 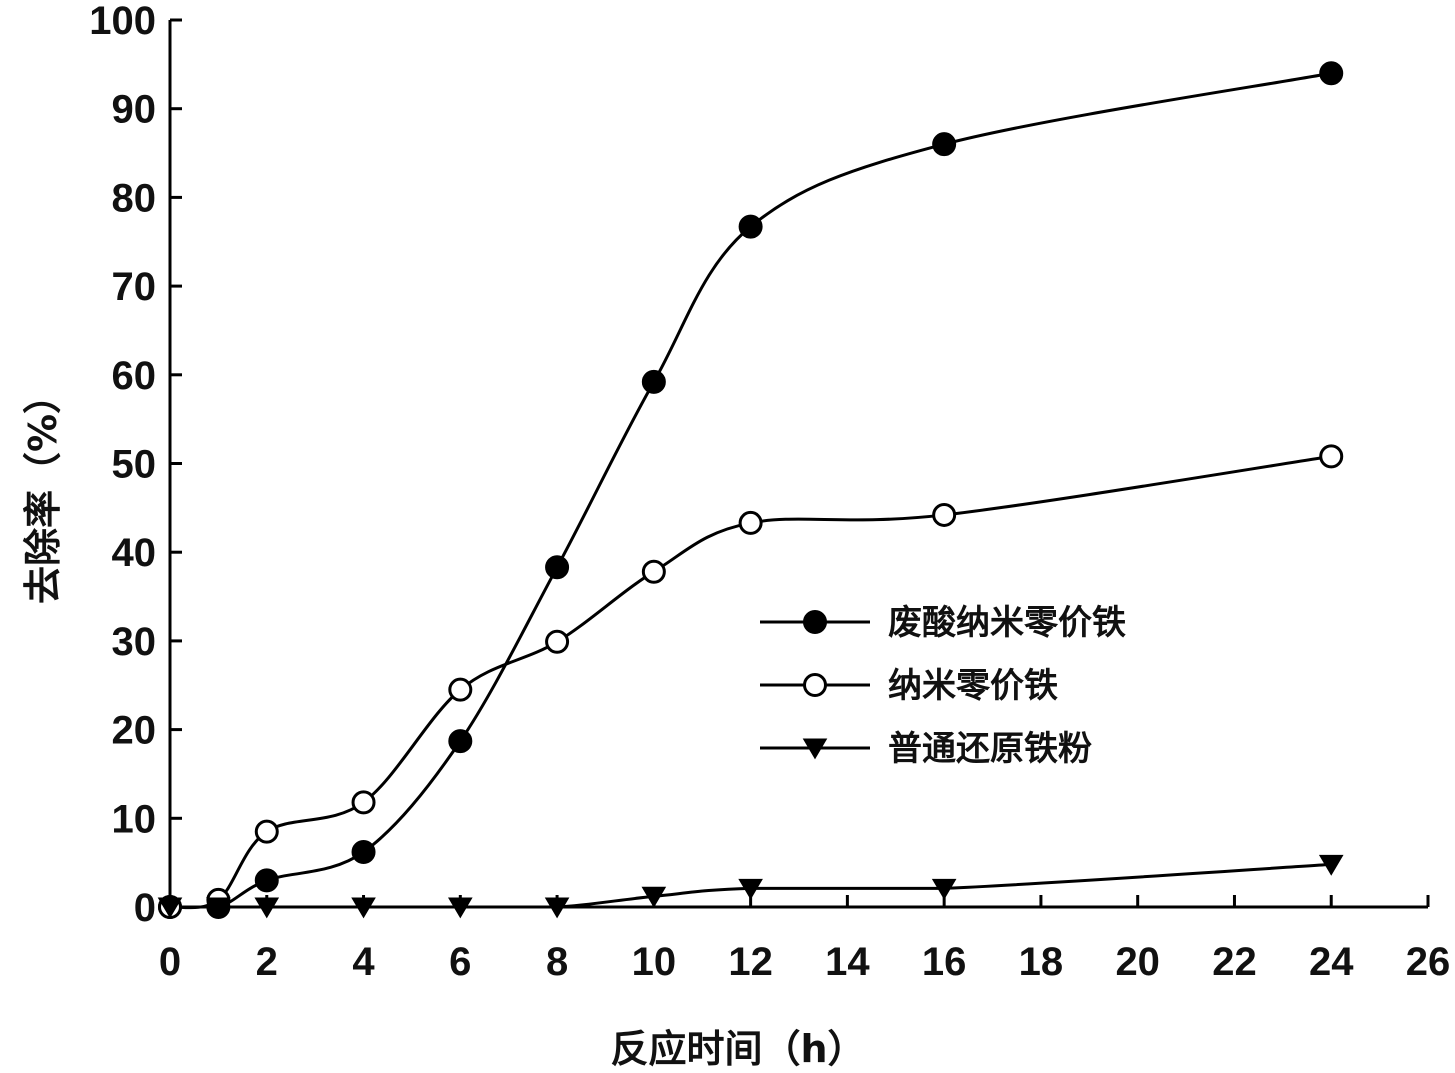 I want to click on y-tick-label: 90, so click(x=134, y=110).